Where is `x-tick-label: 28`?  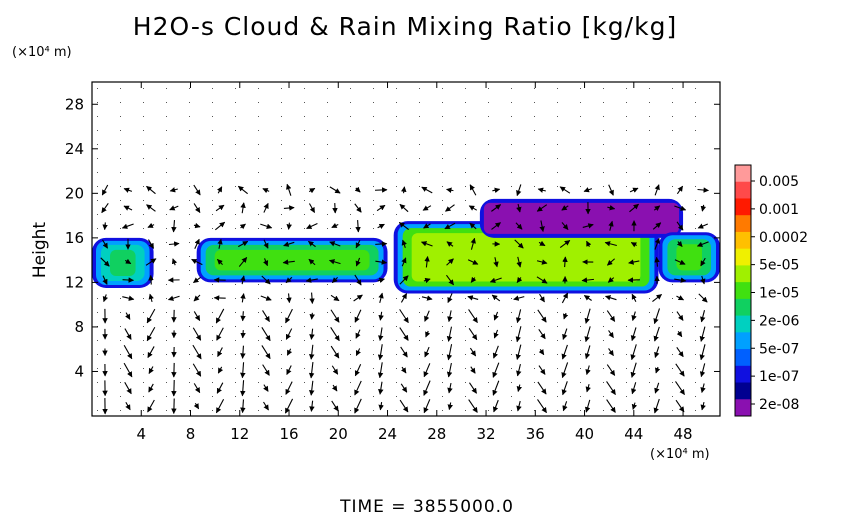 x-tick-label: 28 is located at coordinates (436, 434).